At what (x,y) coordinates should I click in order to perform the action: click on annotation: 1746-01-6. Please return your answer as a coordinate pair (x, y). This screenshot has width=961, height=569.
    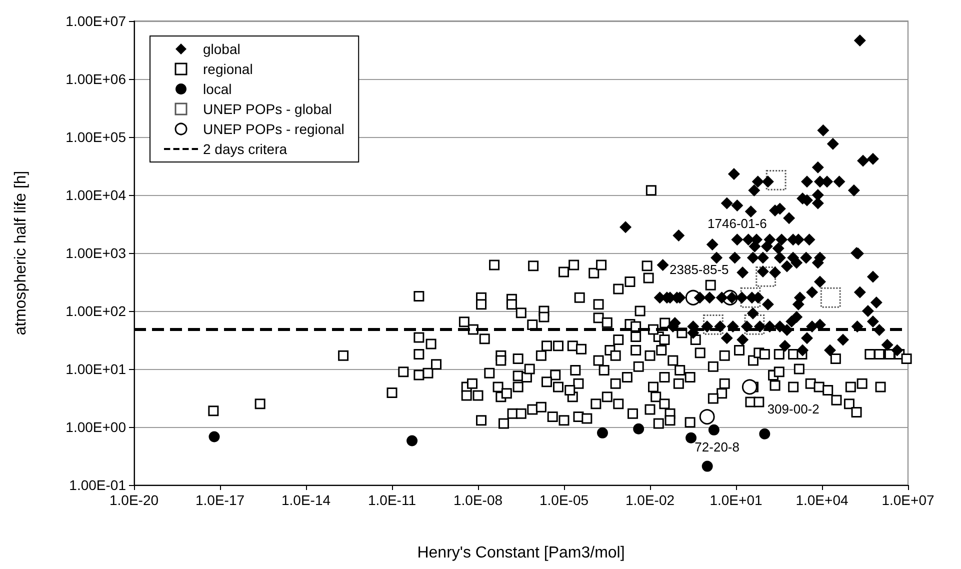
    Looking at the image, I should click on (737, 224).